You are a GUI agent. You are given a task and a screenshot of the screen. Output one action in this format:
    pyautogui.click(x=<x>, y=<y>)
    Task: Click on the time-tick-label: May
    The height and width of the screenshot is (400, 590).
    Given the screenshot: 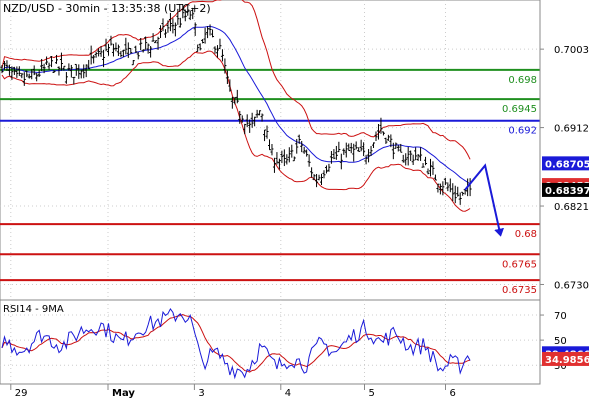 What is the action you would take?
    pyautogui.click(x=123, y=393)
    